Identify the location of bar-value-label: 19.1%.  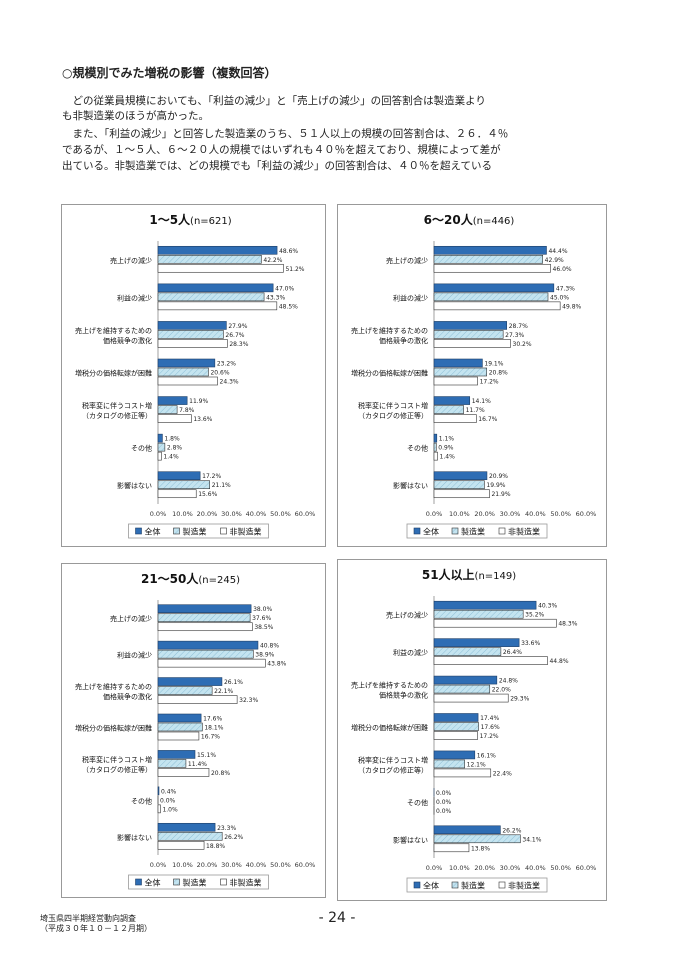
(493, 364).